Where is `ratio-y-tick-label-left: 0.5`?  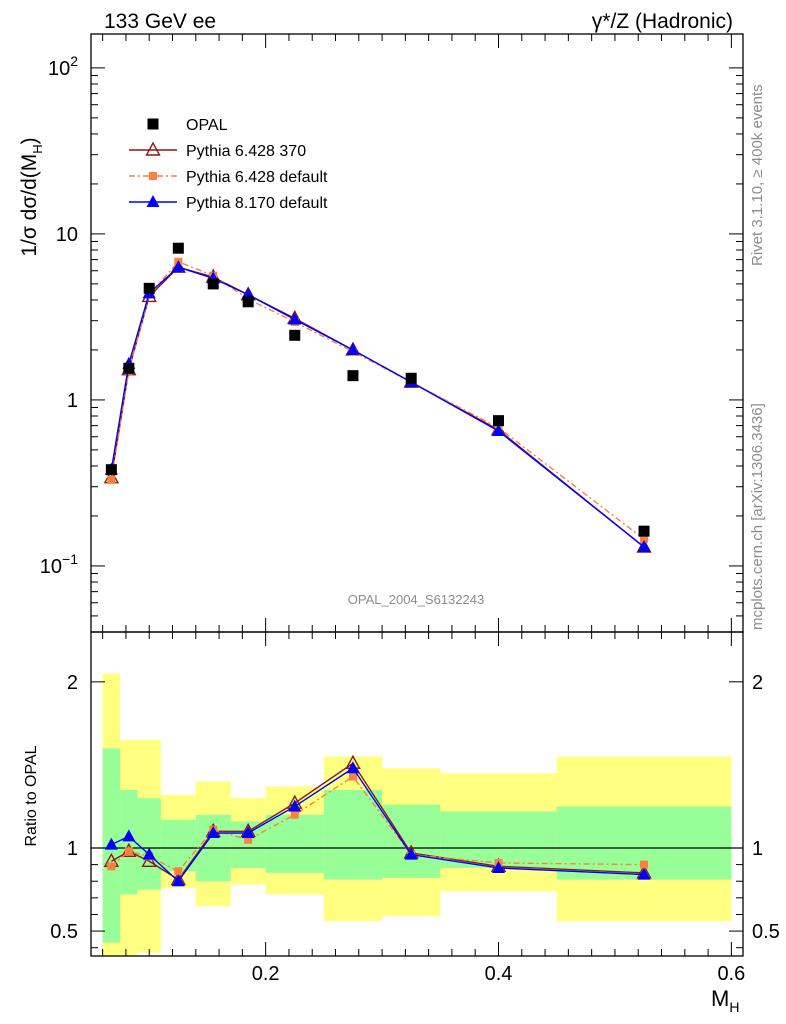 ratio-y-tick-label-left: 0.5 is located at coordinates (64, 932).